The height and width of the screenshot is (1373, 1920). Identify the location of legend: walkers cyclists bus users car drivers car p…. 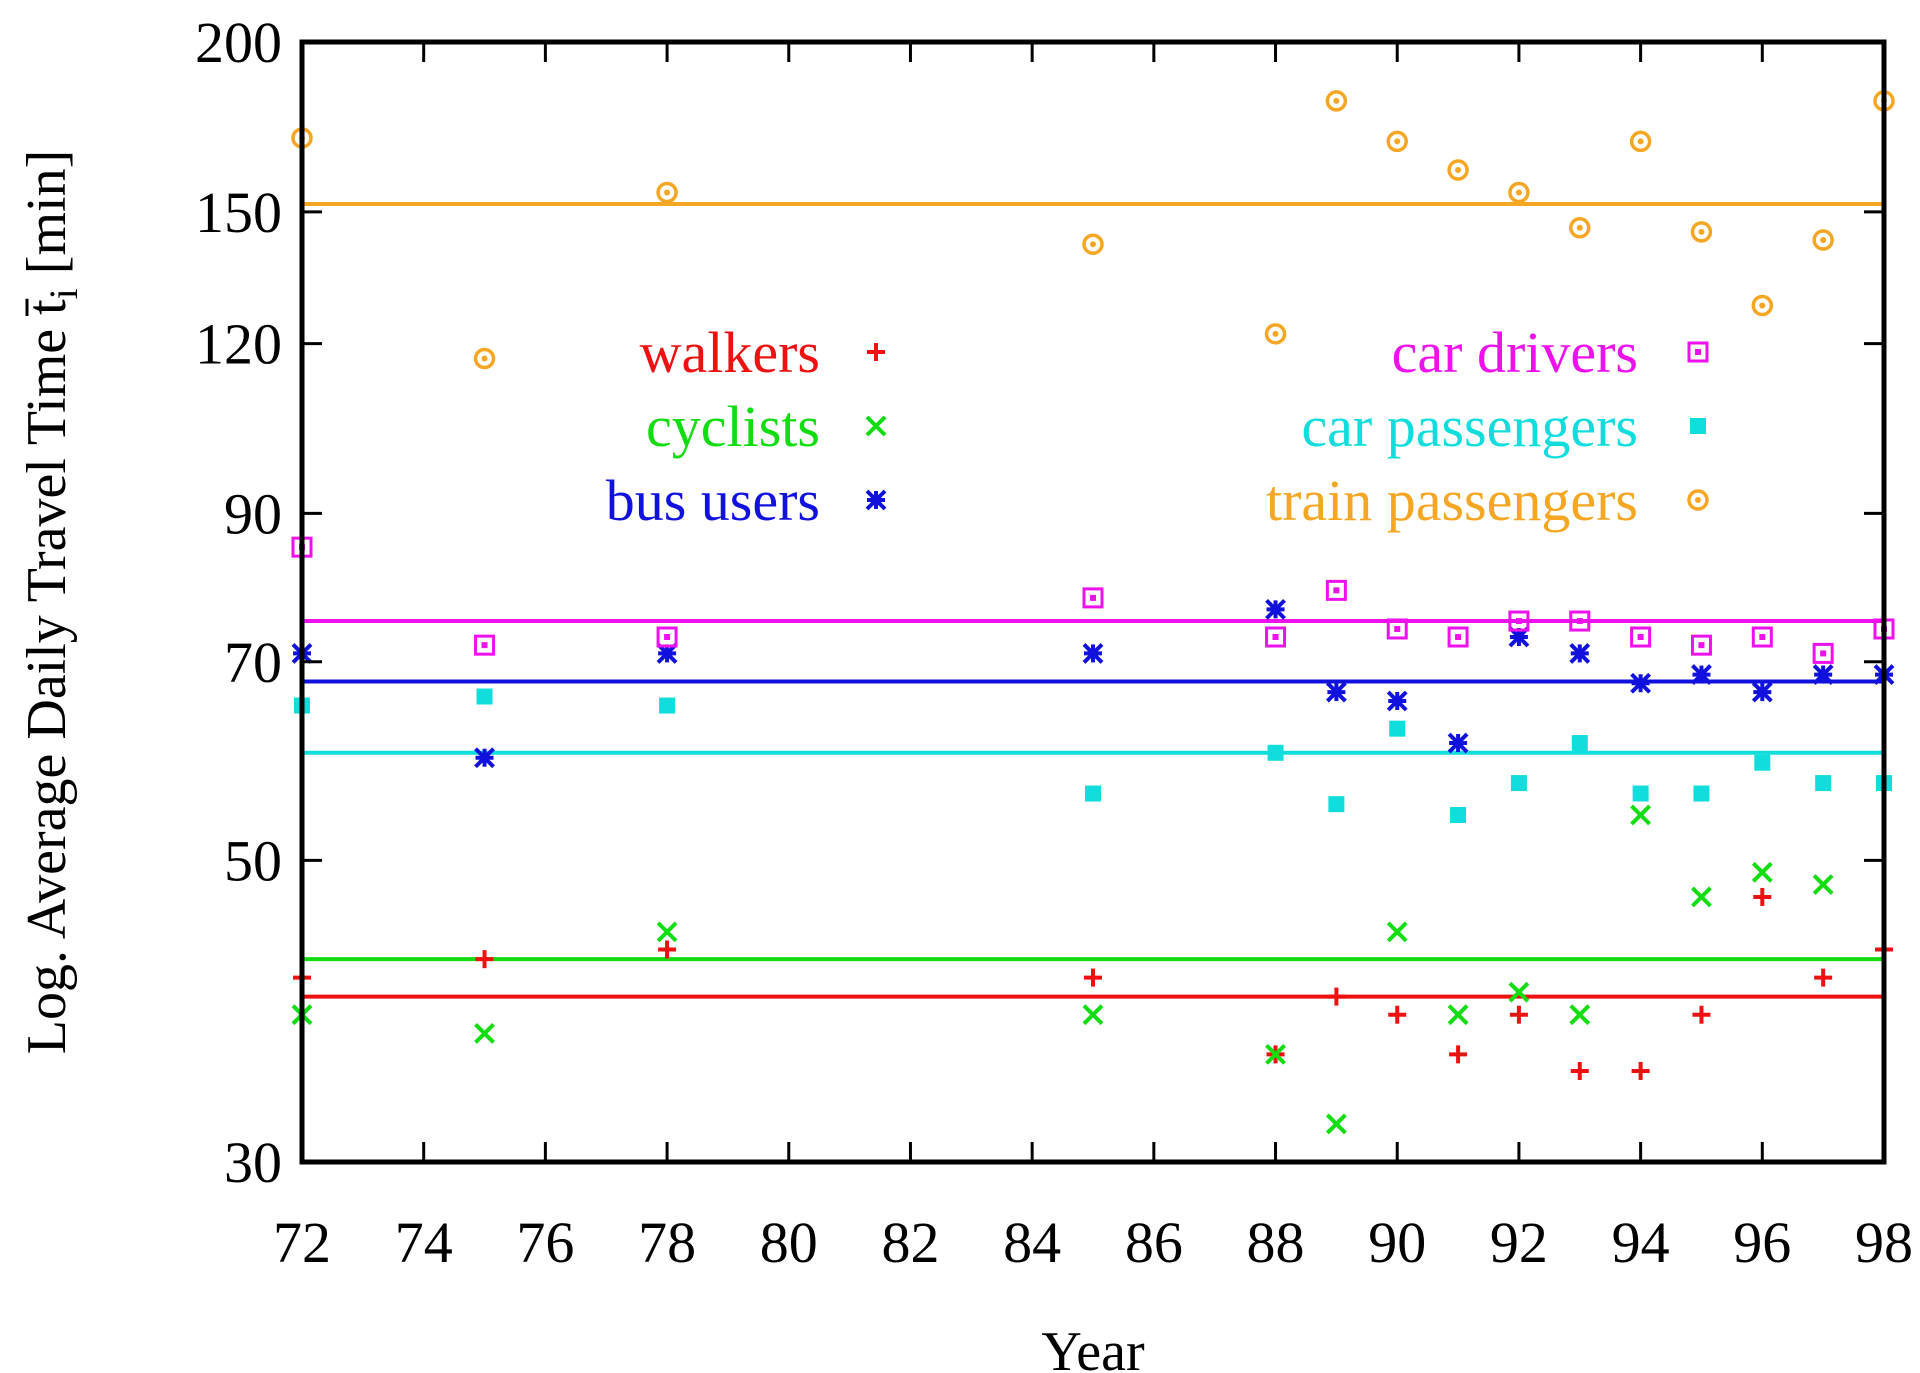
(1157, 426).